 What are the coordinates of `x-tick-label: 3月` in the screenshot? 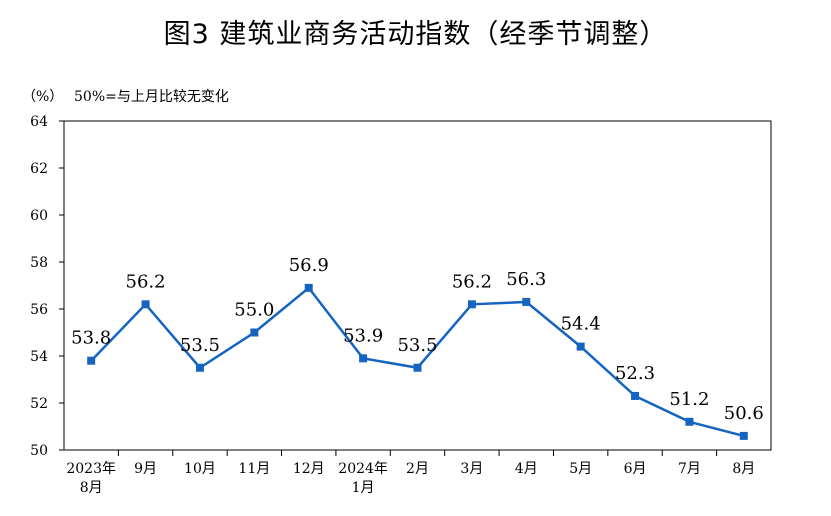 It's located at (471, 469).